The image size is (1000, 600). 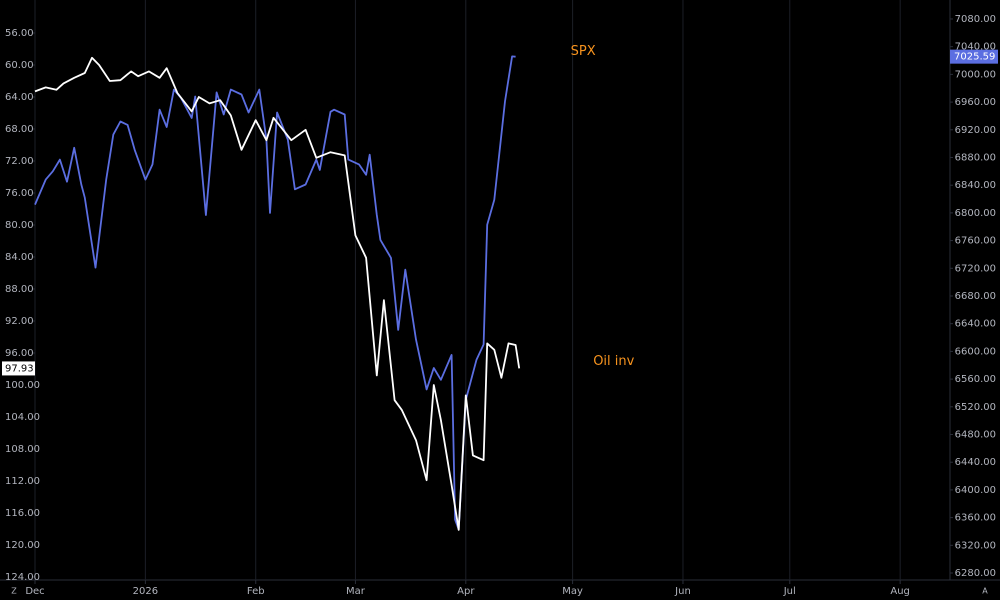 What do you see at coordinates (975, 379) in the screenshot?
I see `y2-tick-label: 6560.00` at bounding box center [975, 379].